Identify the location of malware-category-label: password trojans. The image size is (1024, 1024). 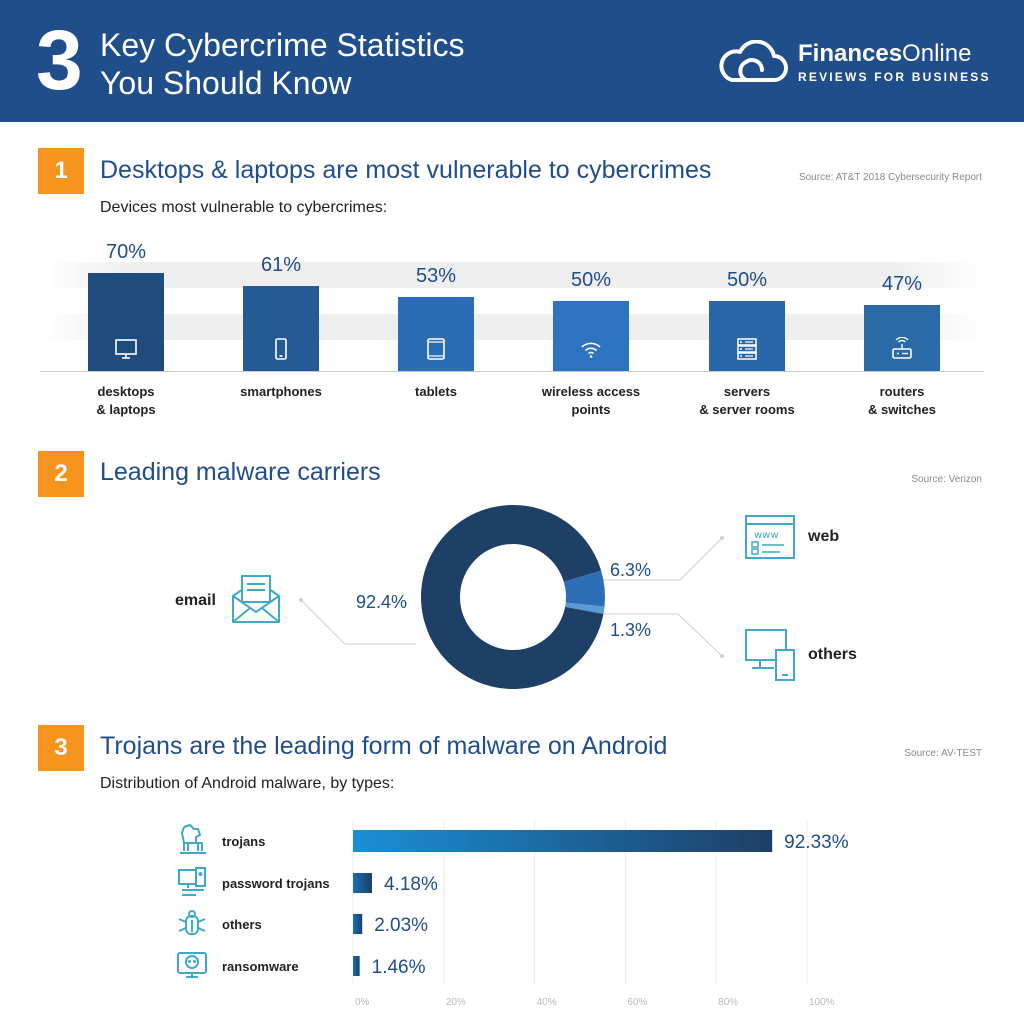
(276, 883).